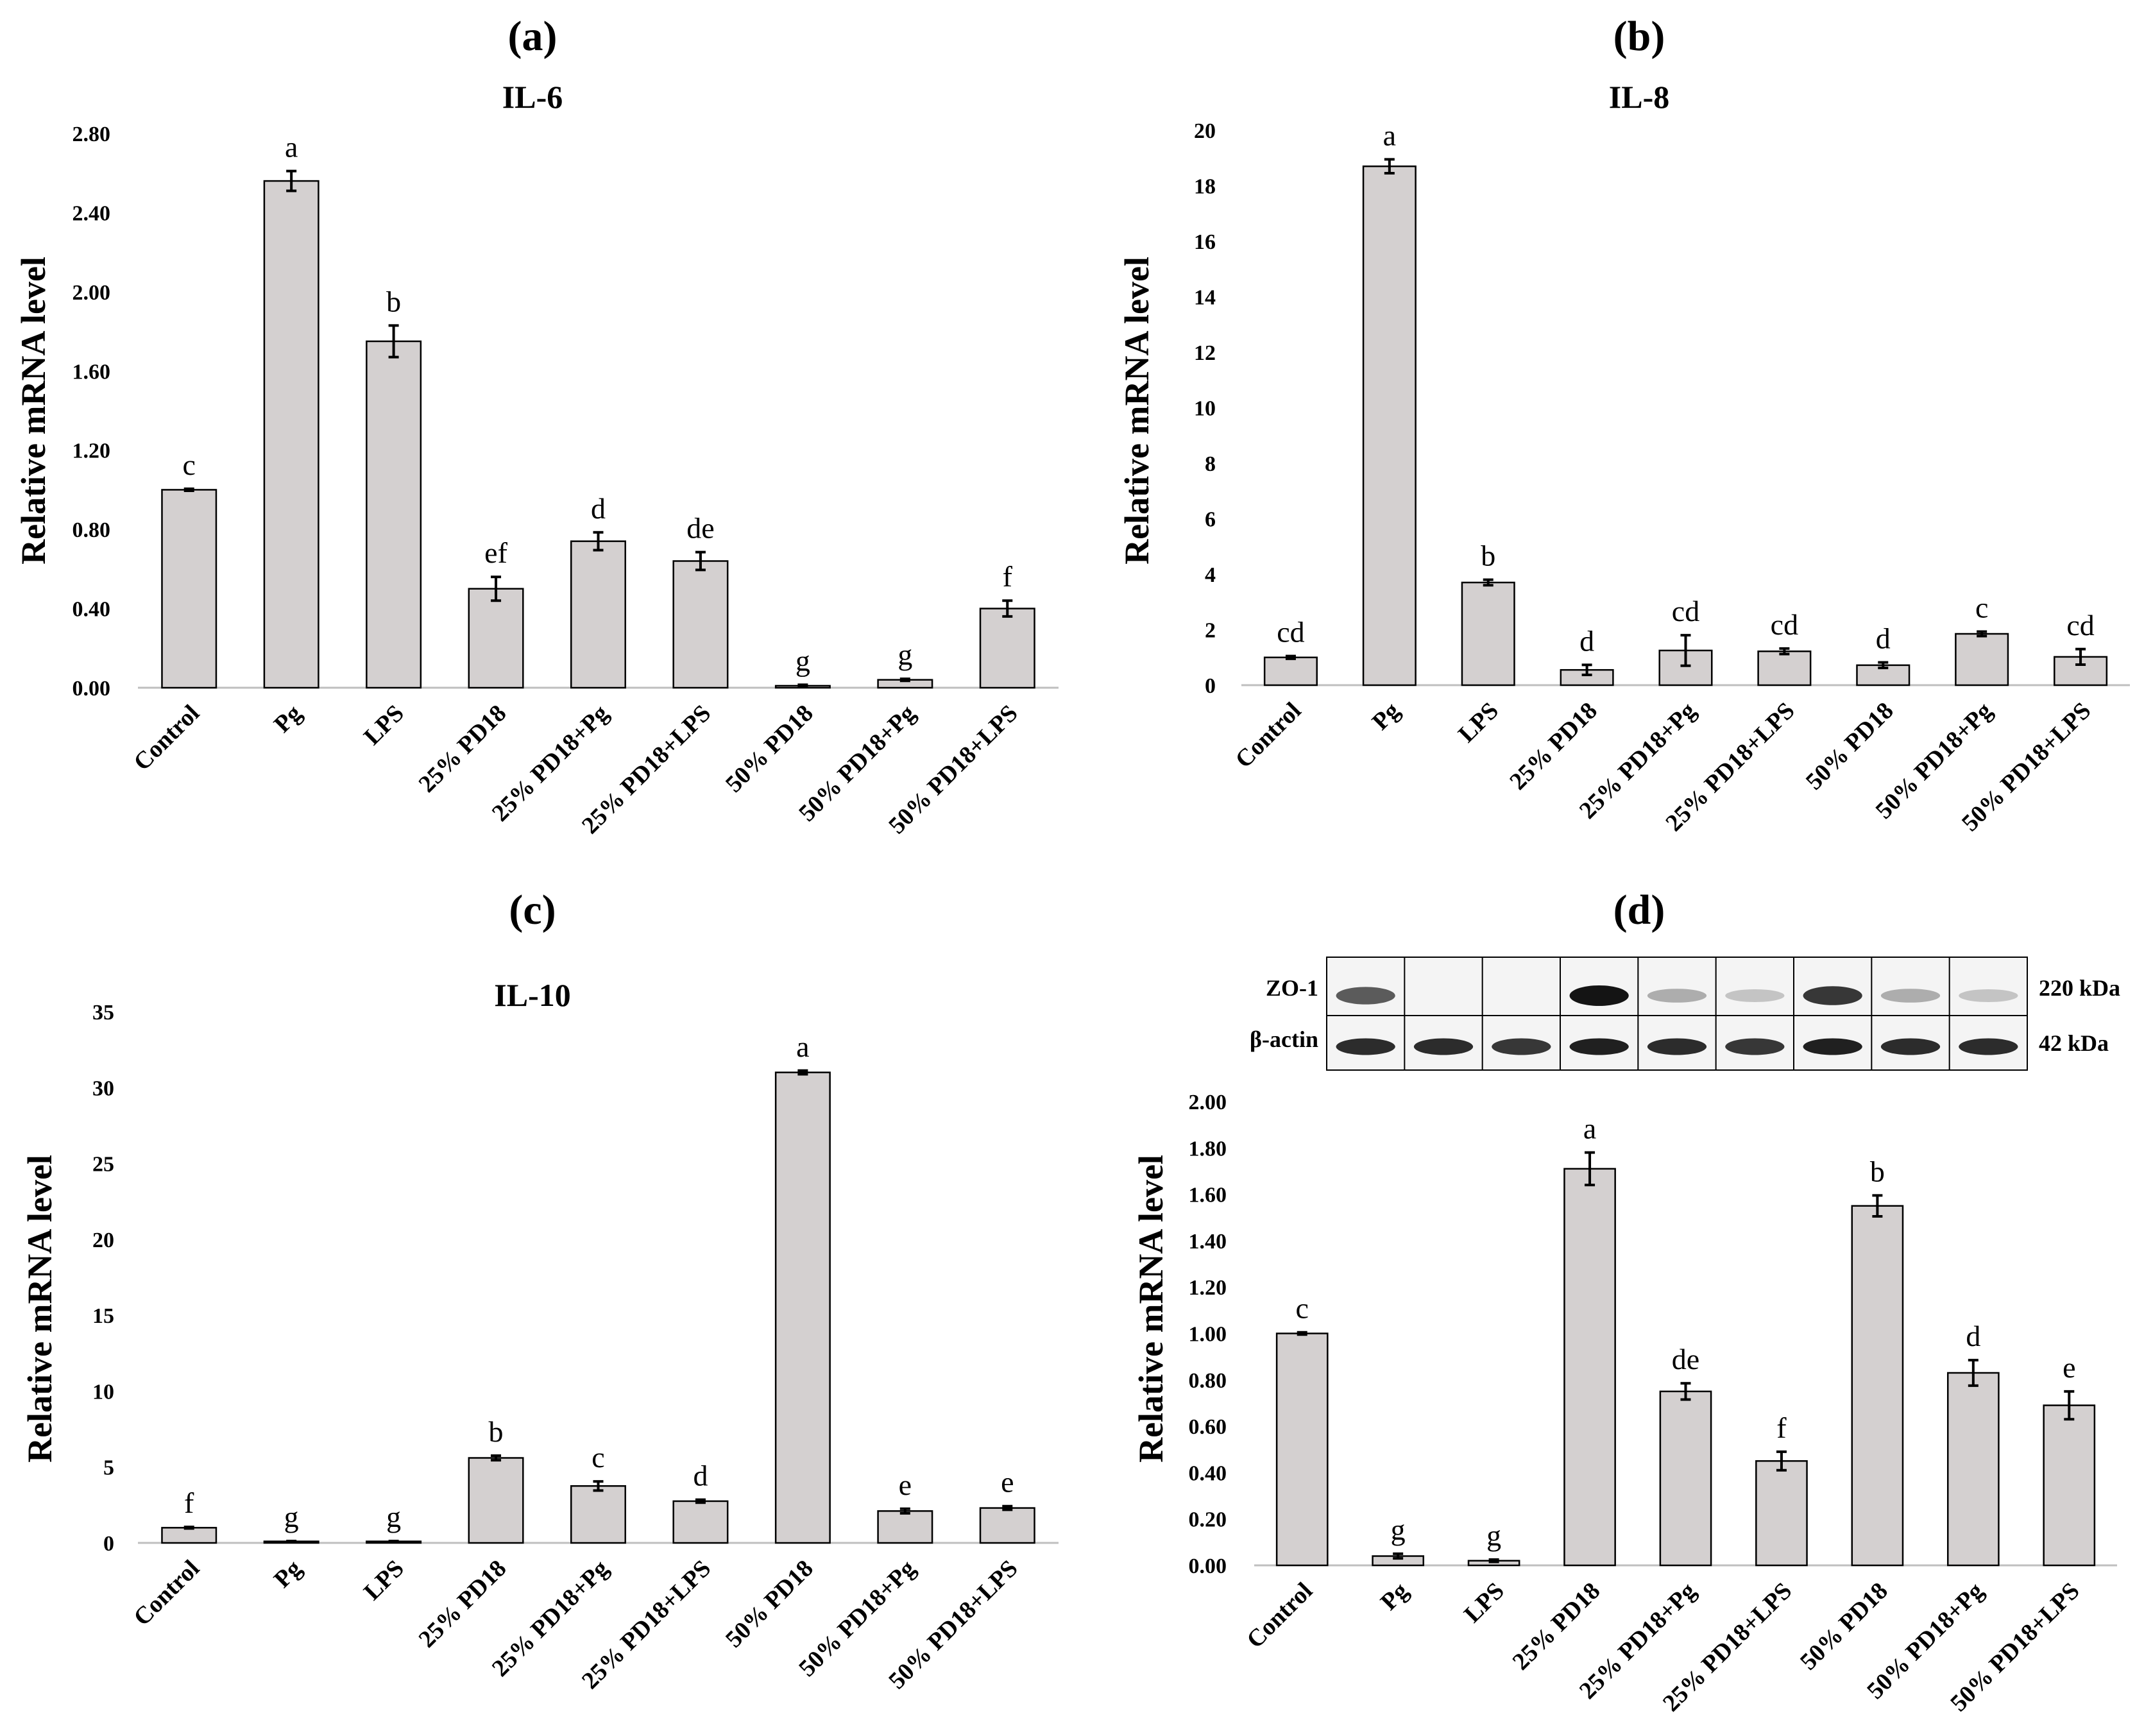 The image size is (2153, 1736). I want to click on y-tick-label: 0.00, so click(1208, 1566).